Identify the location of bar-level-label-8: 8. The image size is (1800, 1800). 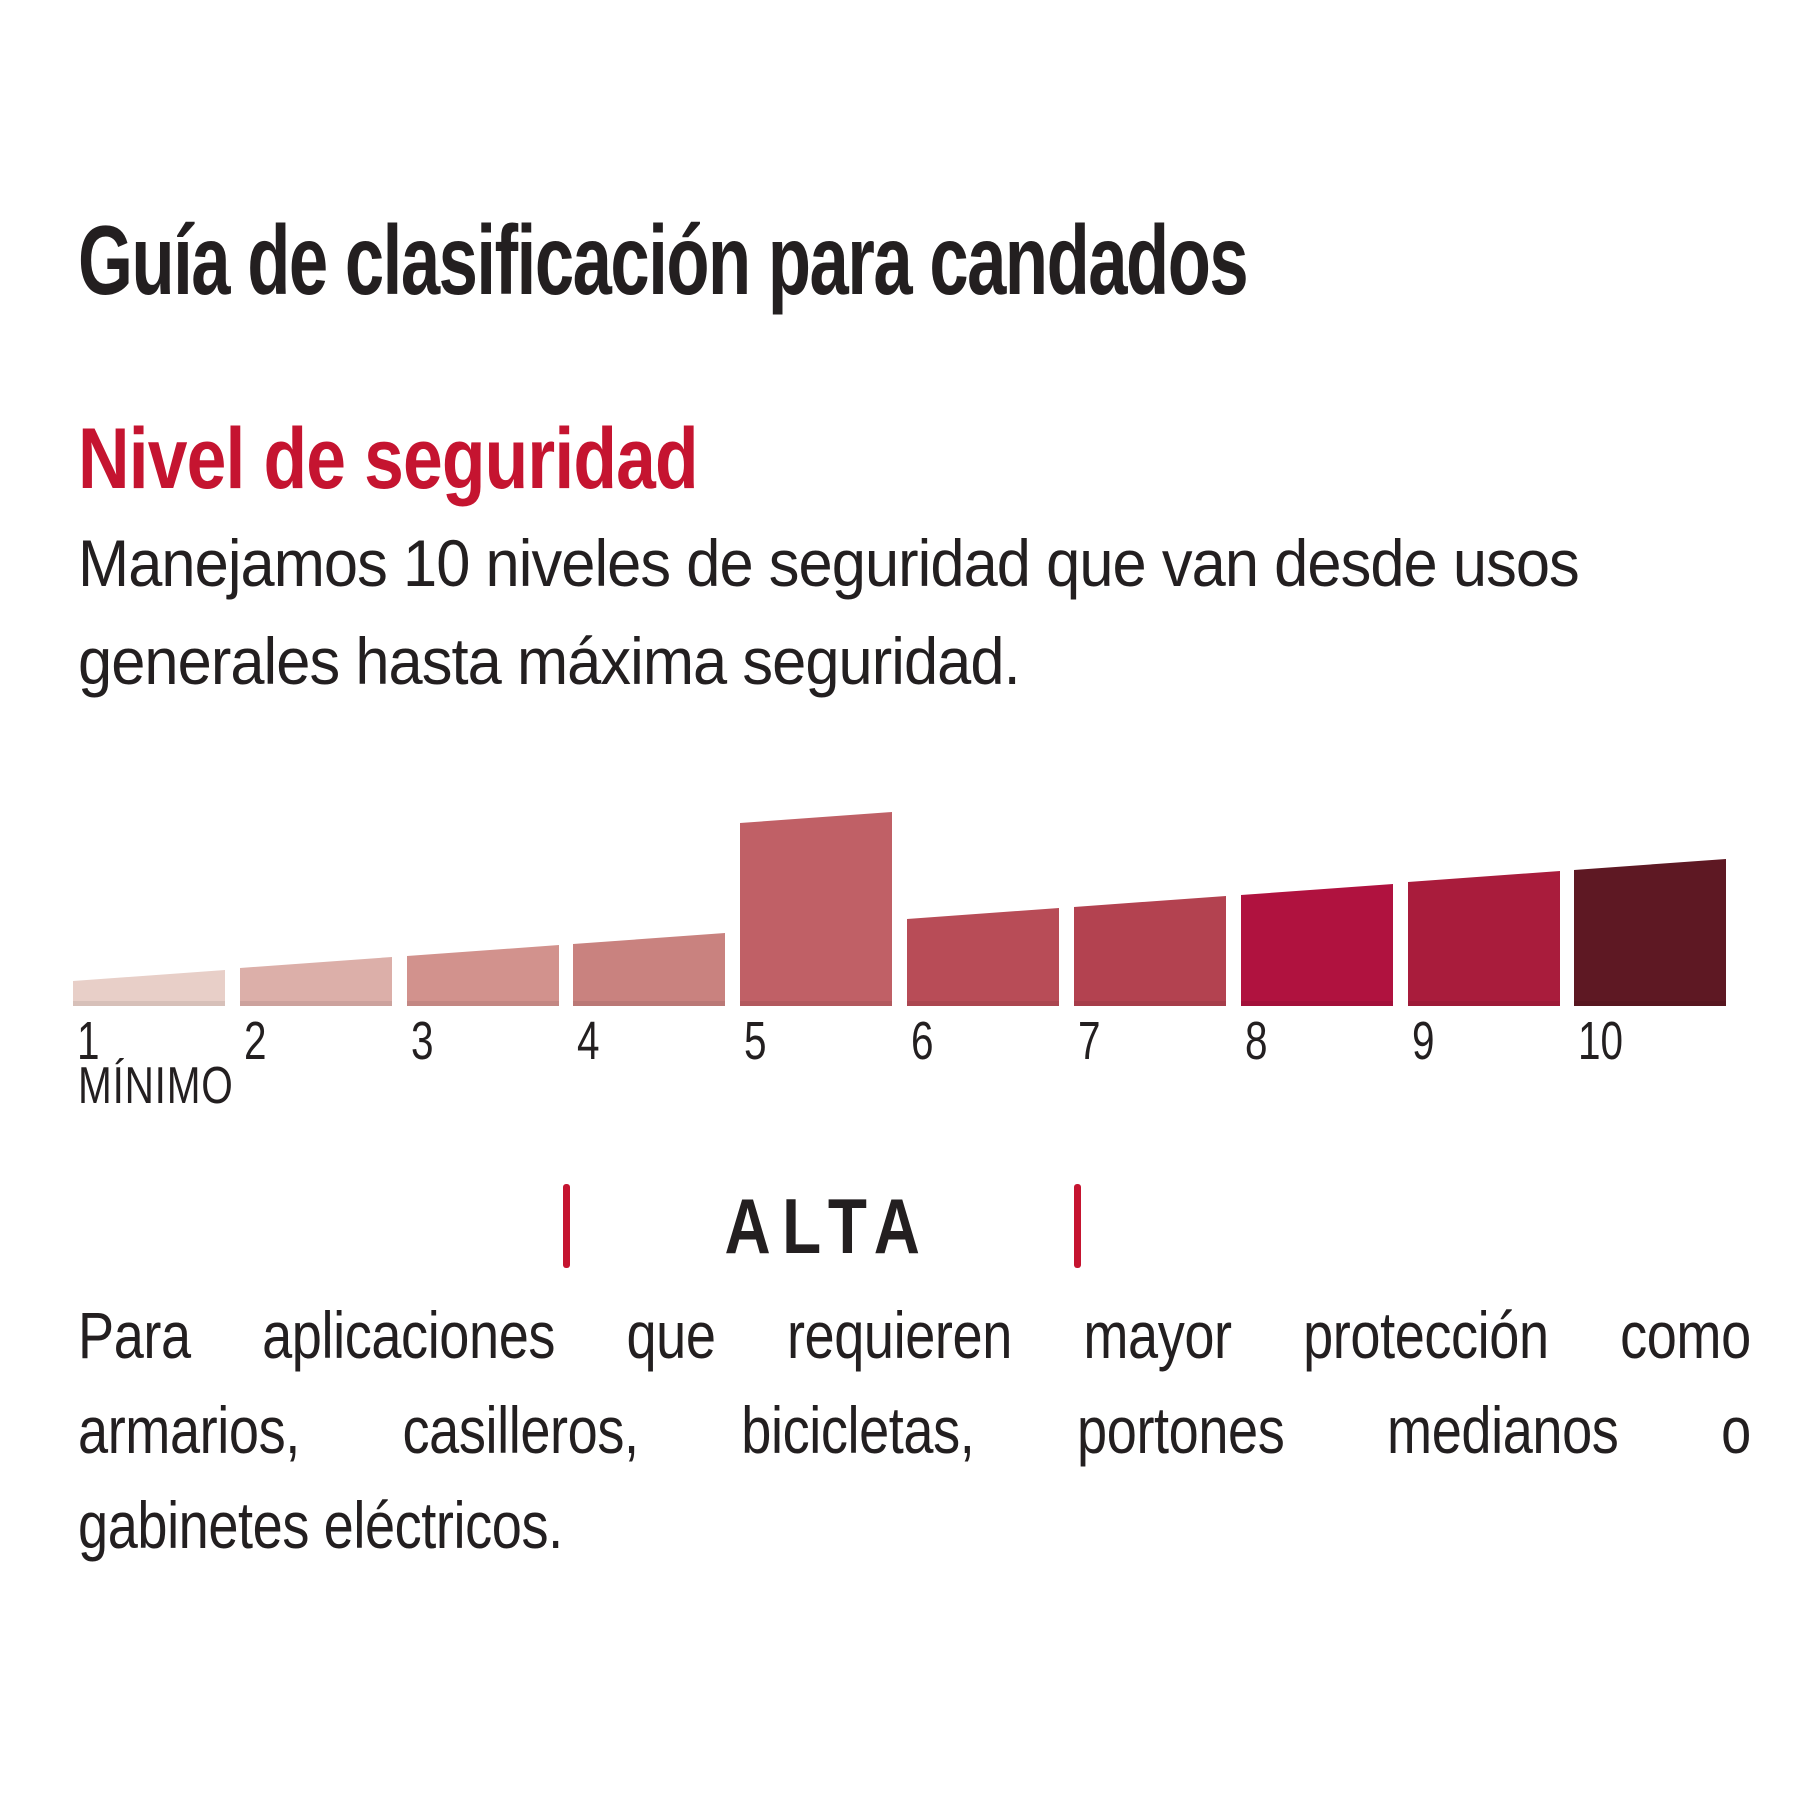
(1256, 1041).